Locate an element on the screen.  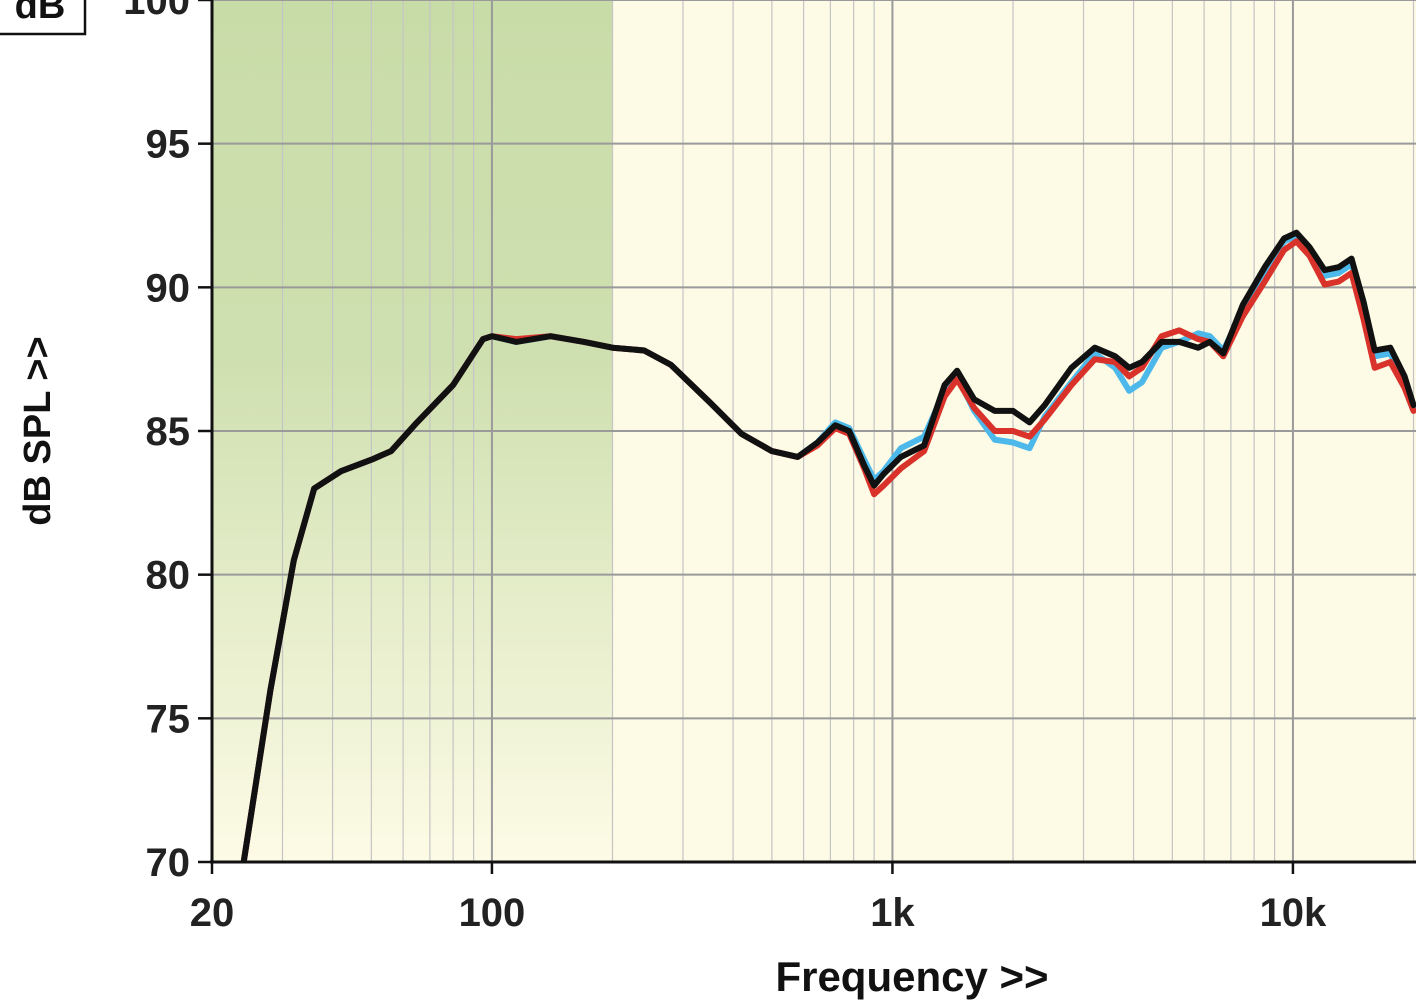
x-tick-label: 20 is located at coordinates (212, 913).